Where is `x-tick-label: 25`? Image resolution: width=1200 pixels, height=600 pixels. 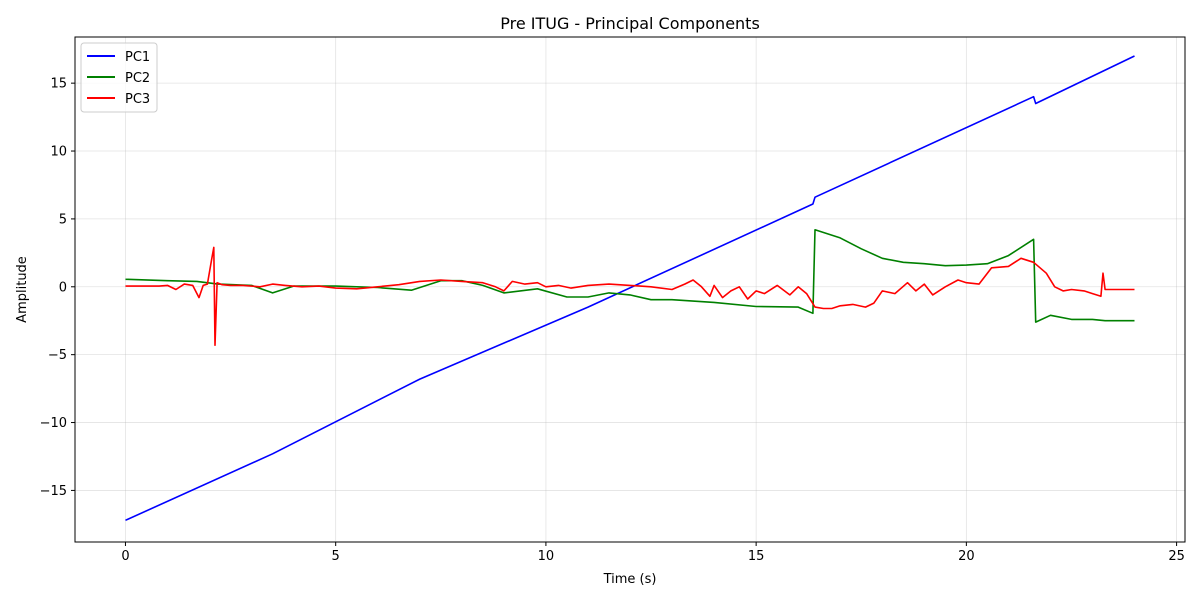
x-tick-label: 25 is located at coordinates (1176, 556).